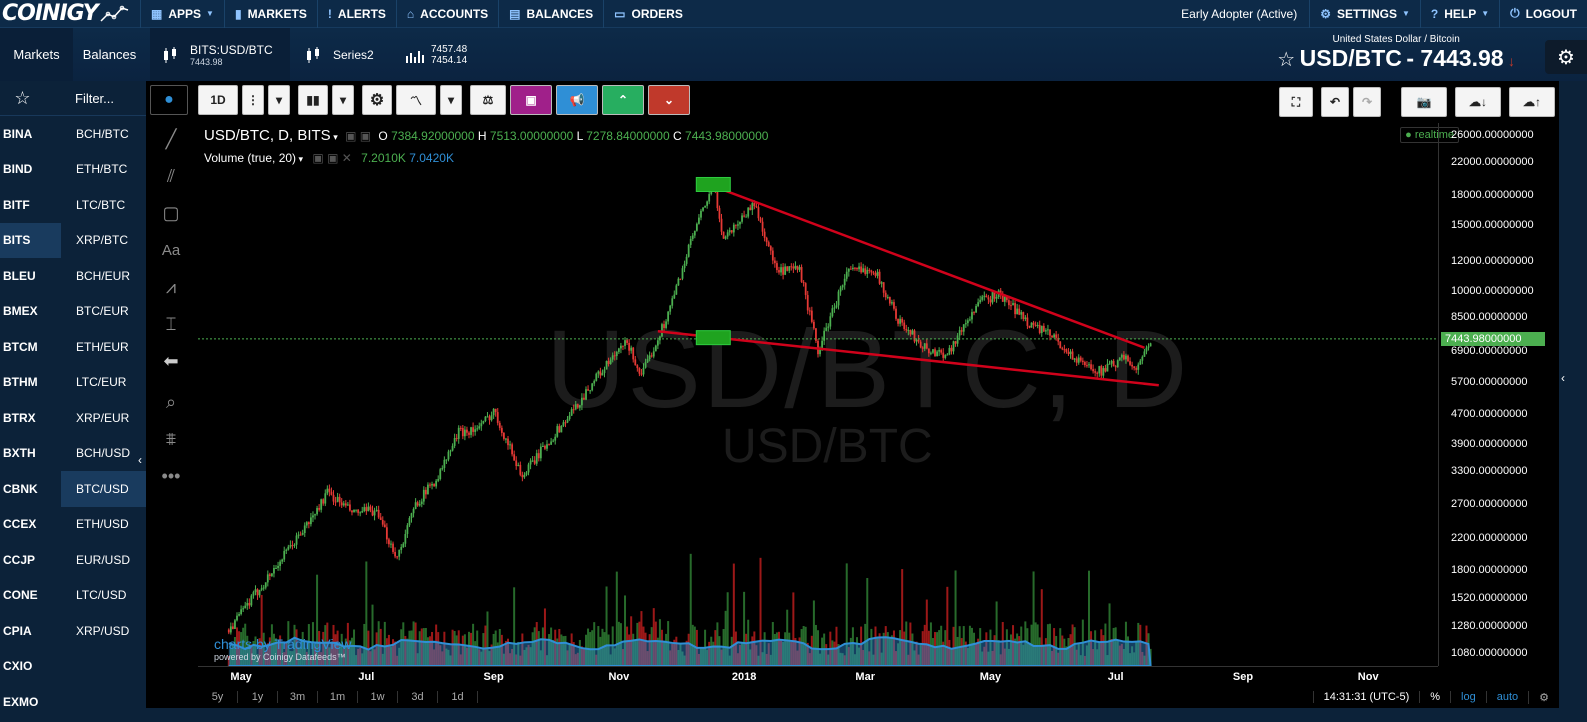 The width and height of the screenshot is (1587, 722). I want to click on tab-markets: Markets, so click(36, 54).